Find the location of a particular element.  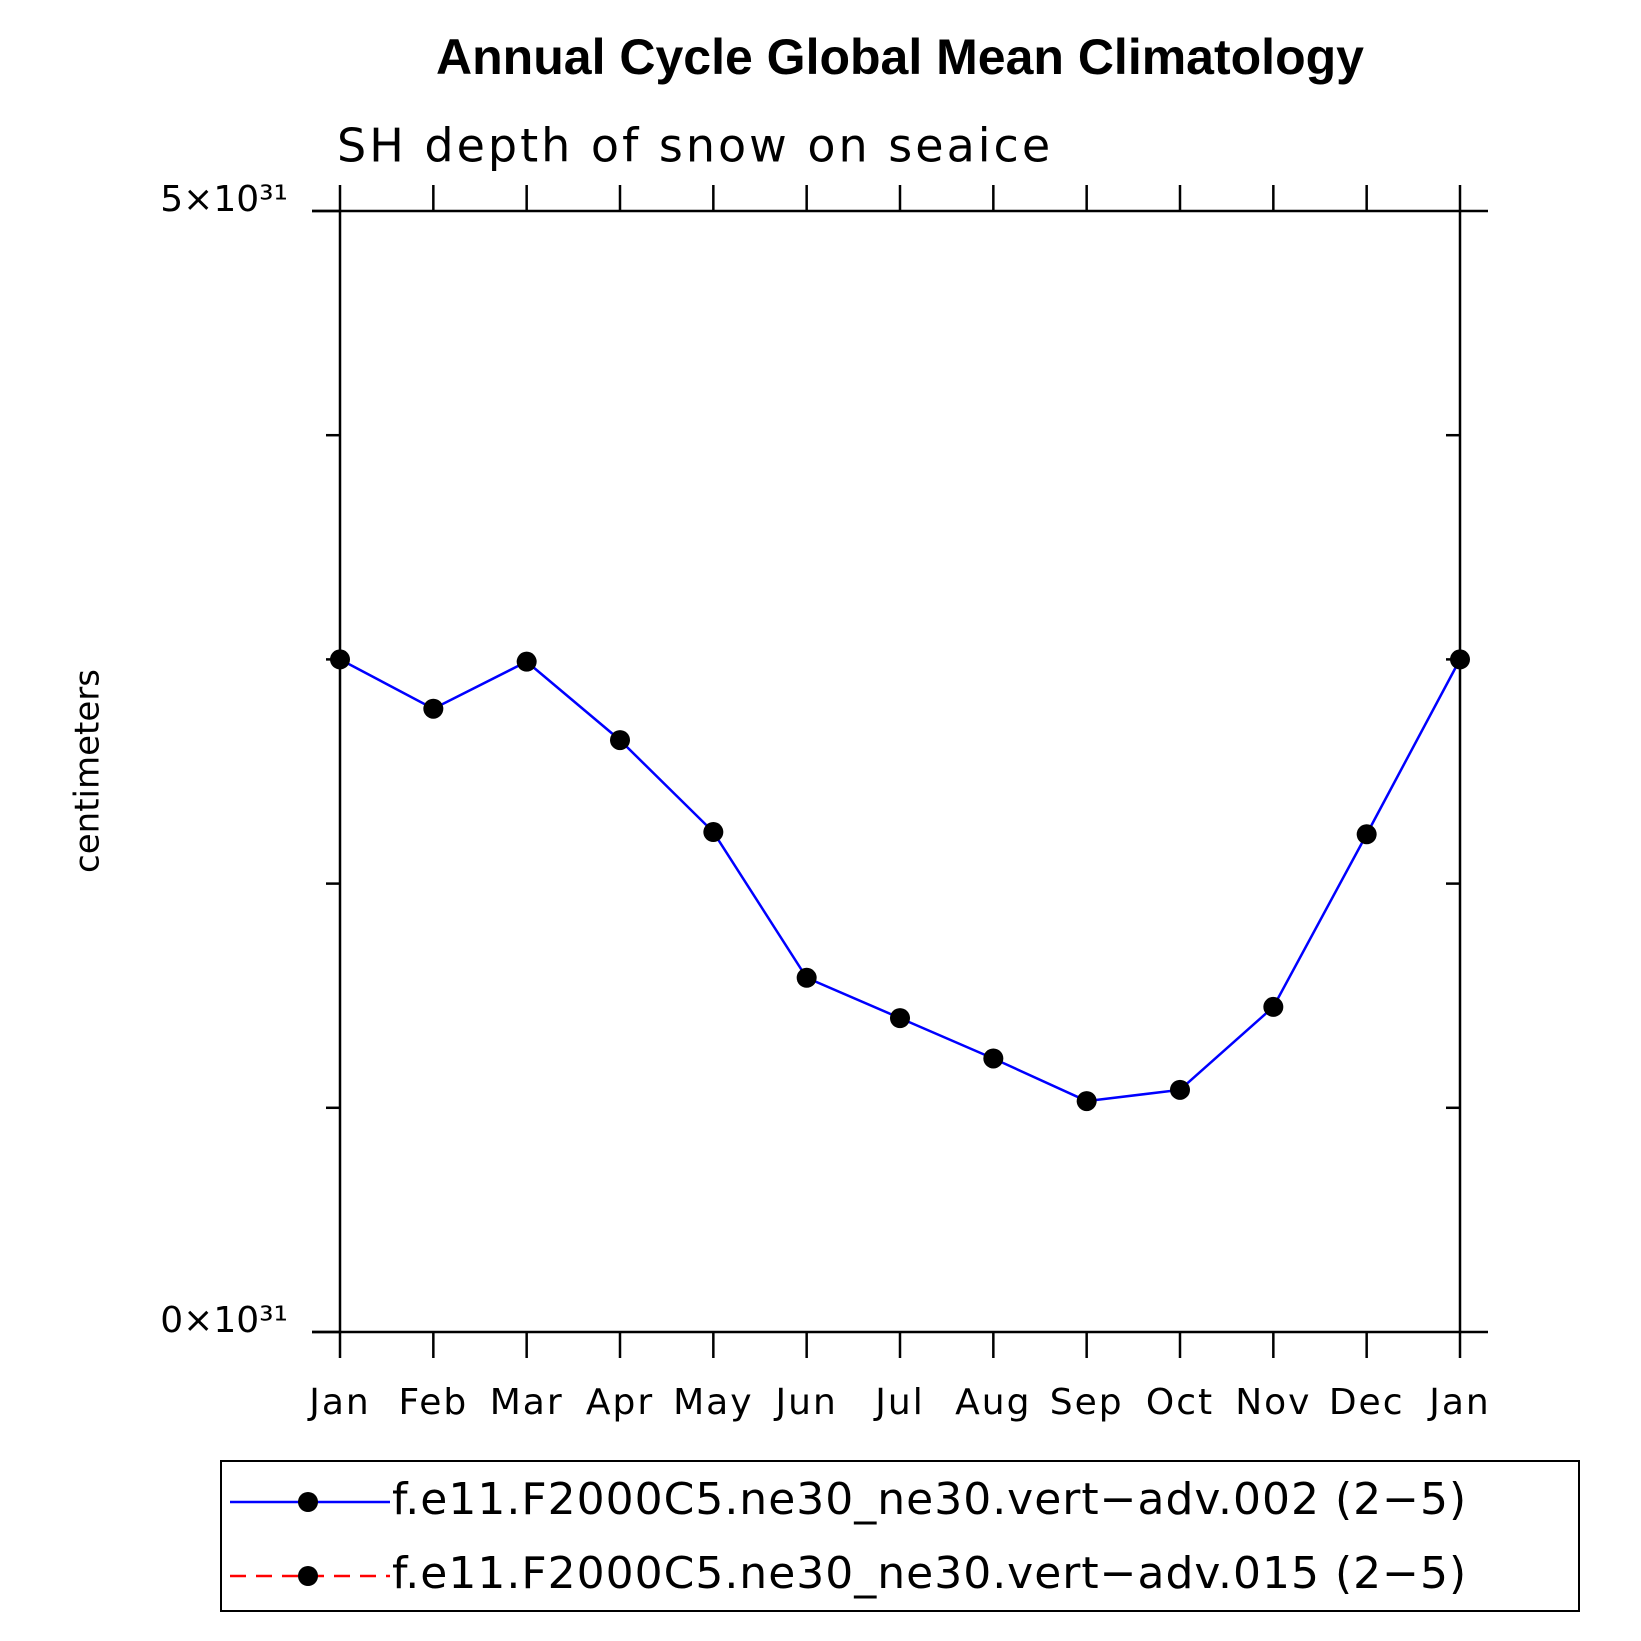

x-tick-label: Sep is located at coordinates (1087, 1402).